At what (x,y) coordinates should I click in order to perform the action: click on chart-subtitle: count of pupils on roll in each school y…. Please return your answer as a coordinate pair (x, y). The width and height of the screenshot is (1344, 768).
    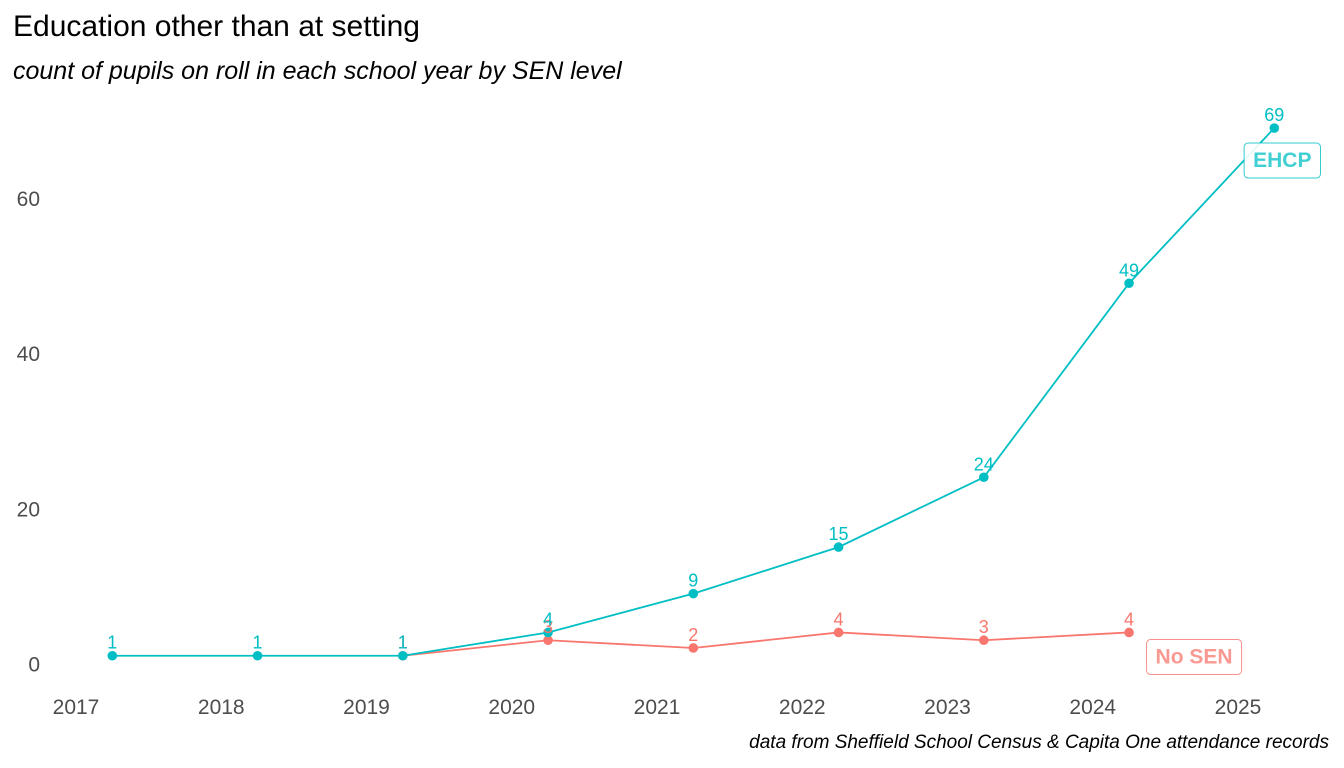
    Looking at the image, I should click on (317, 71).